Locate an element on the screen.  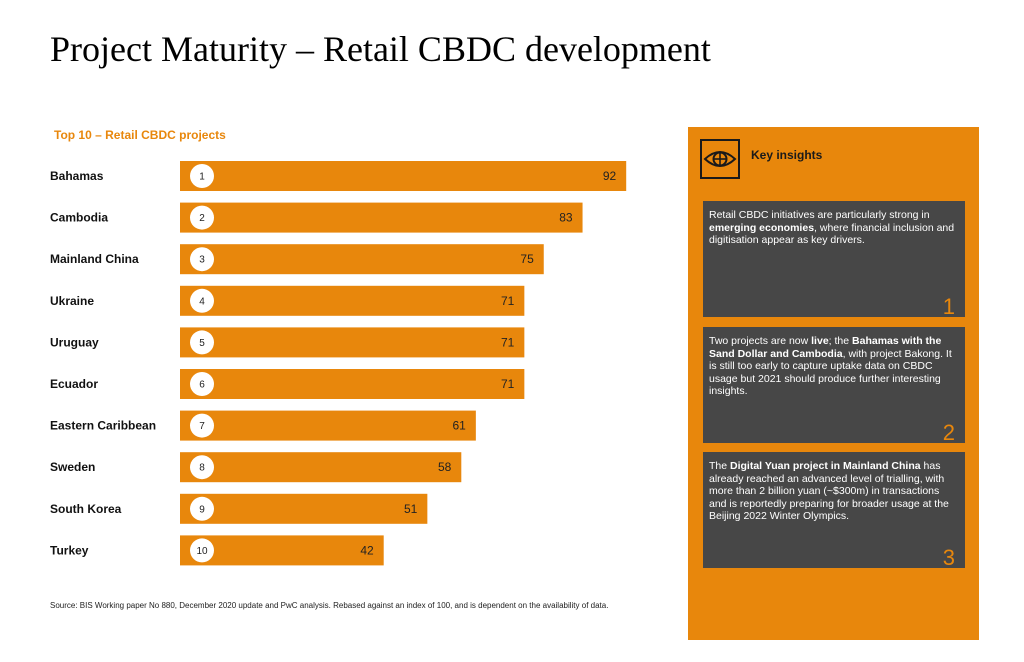
rank-label: 2 is located at coordinates (202, 218).